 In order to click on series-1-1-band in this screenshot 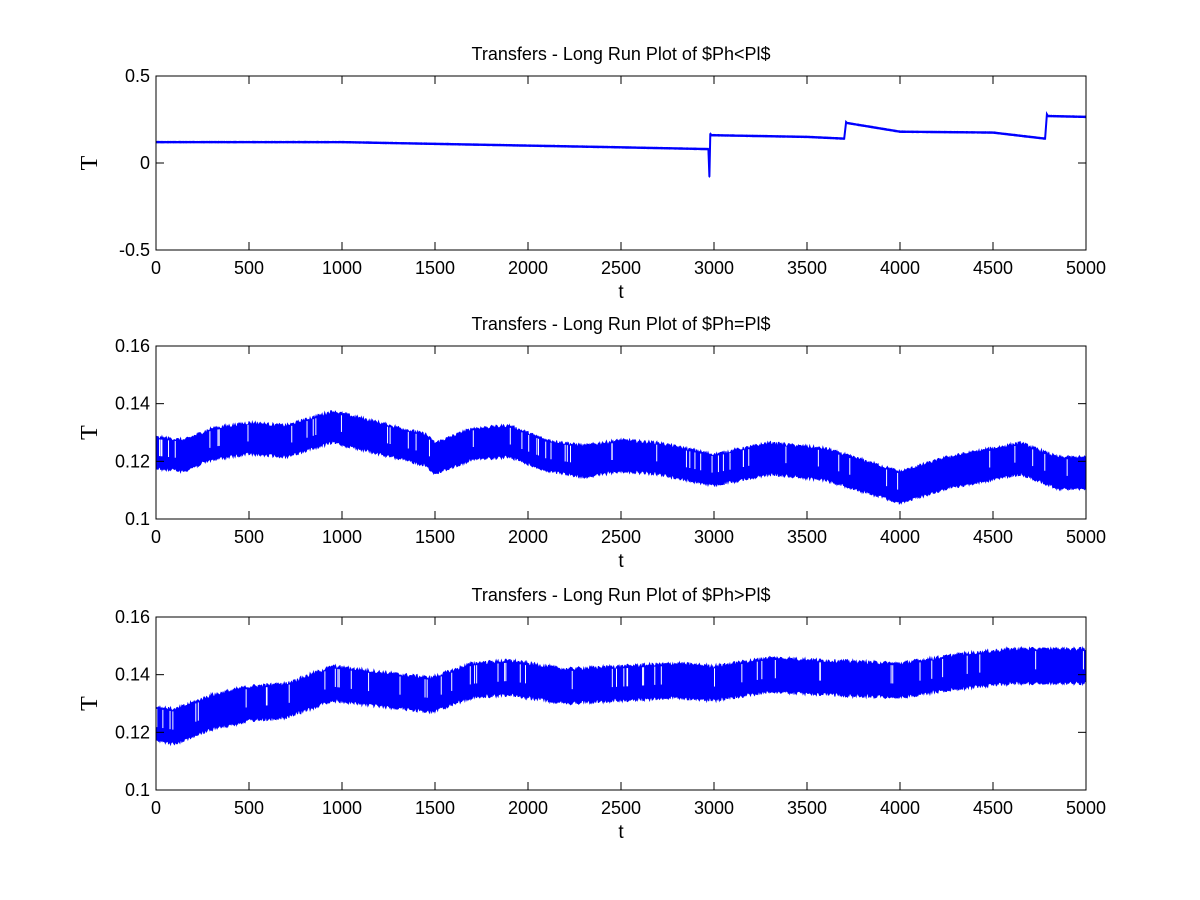, I will do `click(621, 145)`.